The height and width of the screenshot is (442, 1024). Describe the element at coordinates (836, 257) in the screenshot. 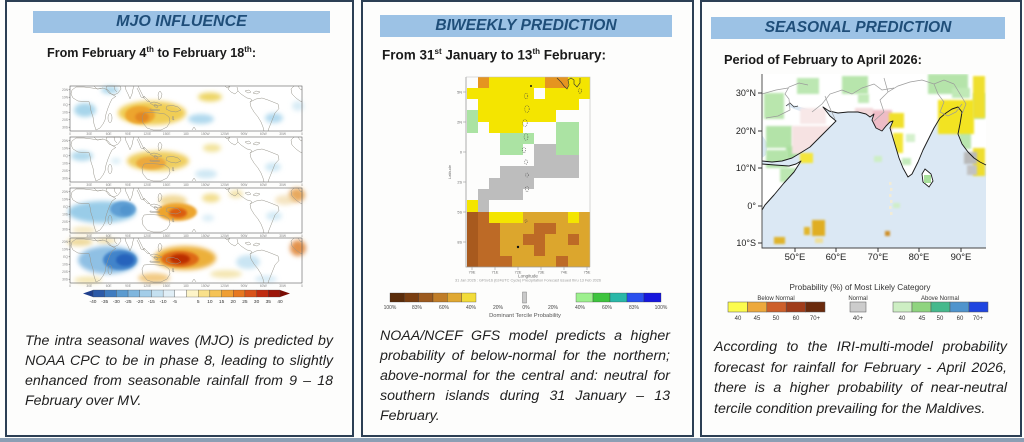

I see `svg-text: 60°E` at that location.